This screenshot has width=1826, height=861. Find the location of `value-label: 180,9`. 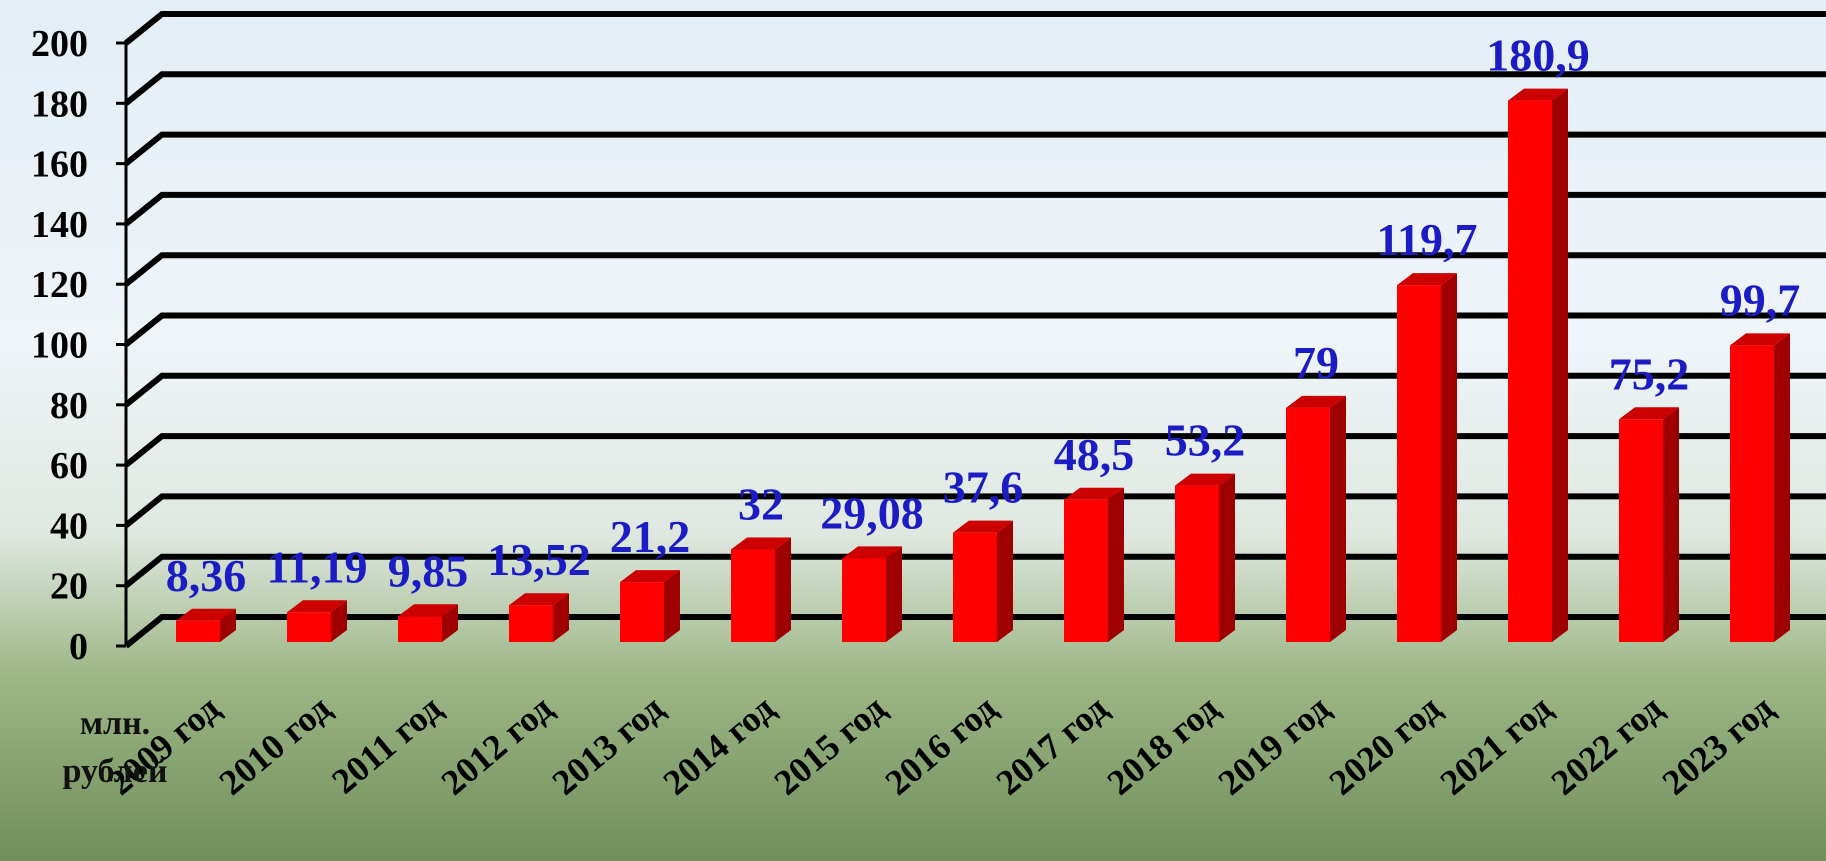

value-label: 180,9 is located at coordinates (1538, 55).